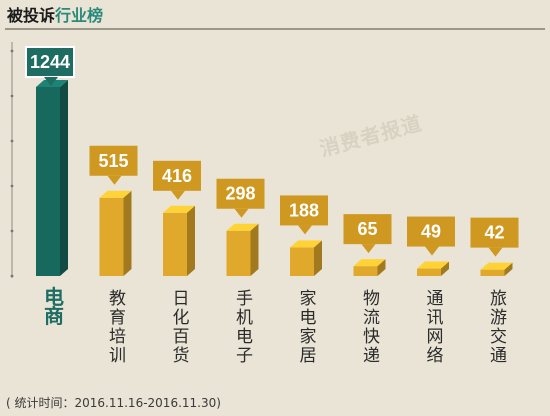  I want to click on data-label: 188, so click(304, 210).